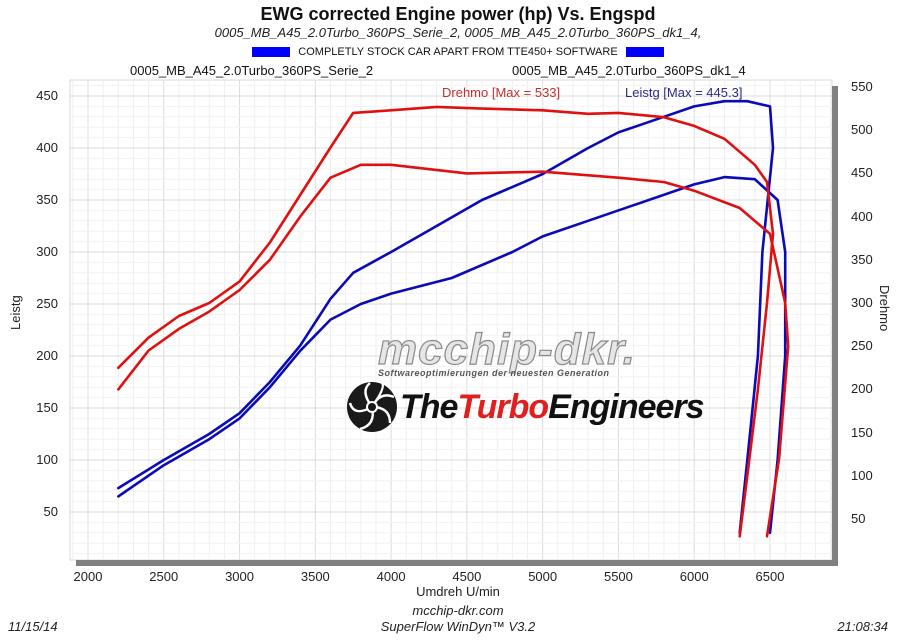 This screenshot has width=916, height=640. I want to click on footer-software: SuperFlow WinDyn™ V3.2, so click(458, 626).